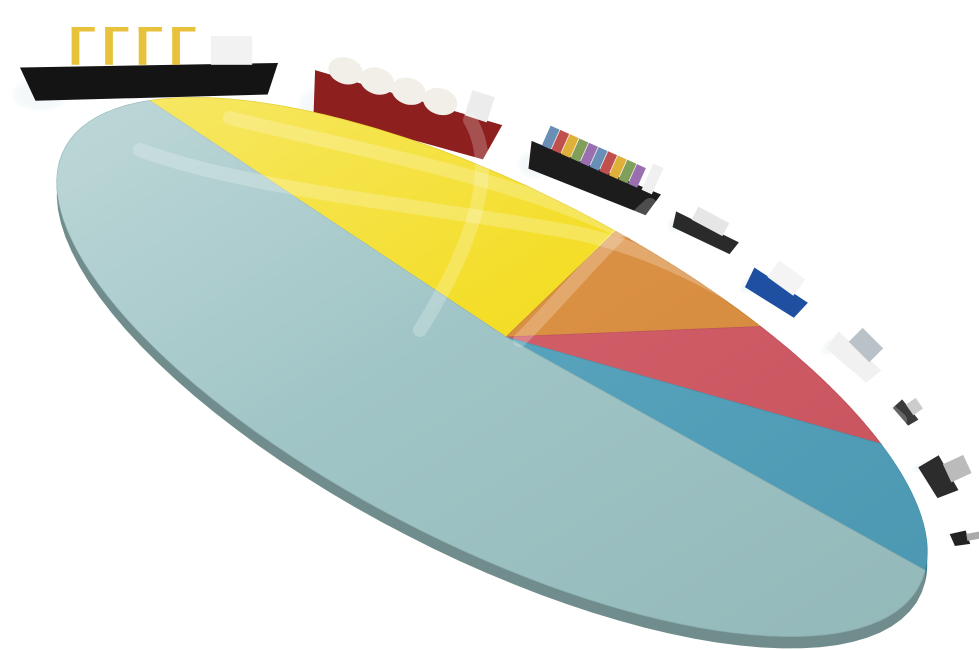  I want to click on bulk-carrier-ship, so click(143, 70).